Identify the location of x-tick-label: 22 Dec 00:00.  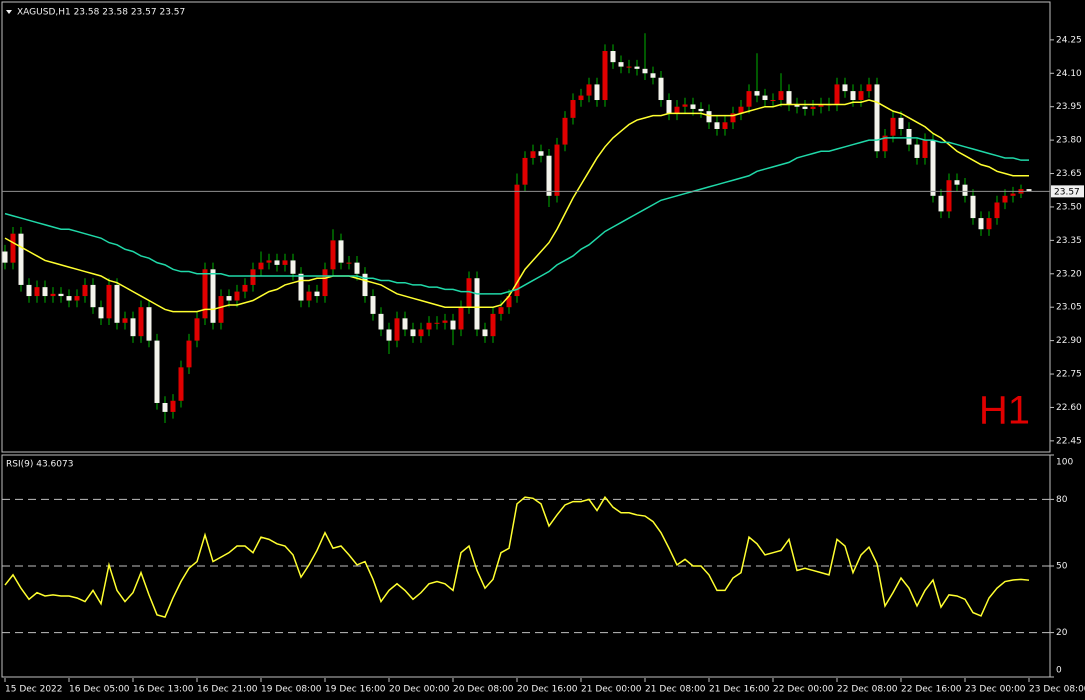
(803, 690).